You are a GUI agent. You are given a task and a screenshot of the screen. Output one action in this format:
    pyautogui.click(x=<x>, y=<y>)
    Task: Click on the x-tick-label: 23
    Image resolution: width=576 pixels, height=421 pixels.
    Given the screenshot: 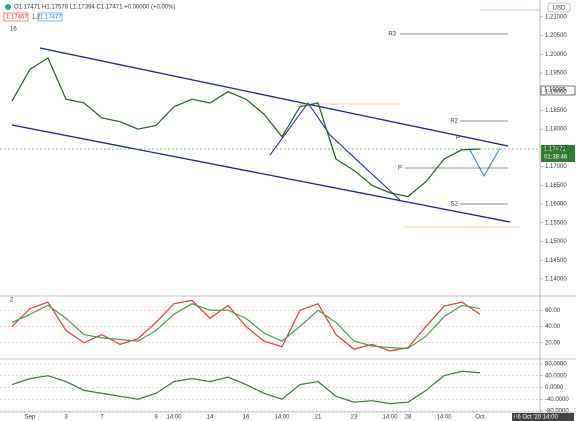 What is the action you would take?
    pyautogui.click(x=354, y=418)
    